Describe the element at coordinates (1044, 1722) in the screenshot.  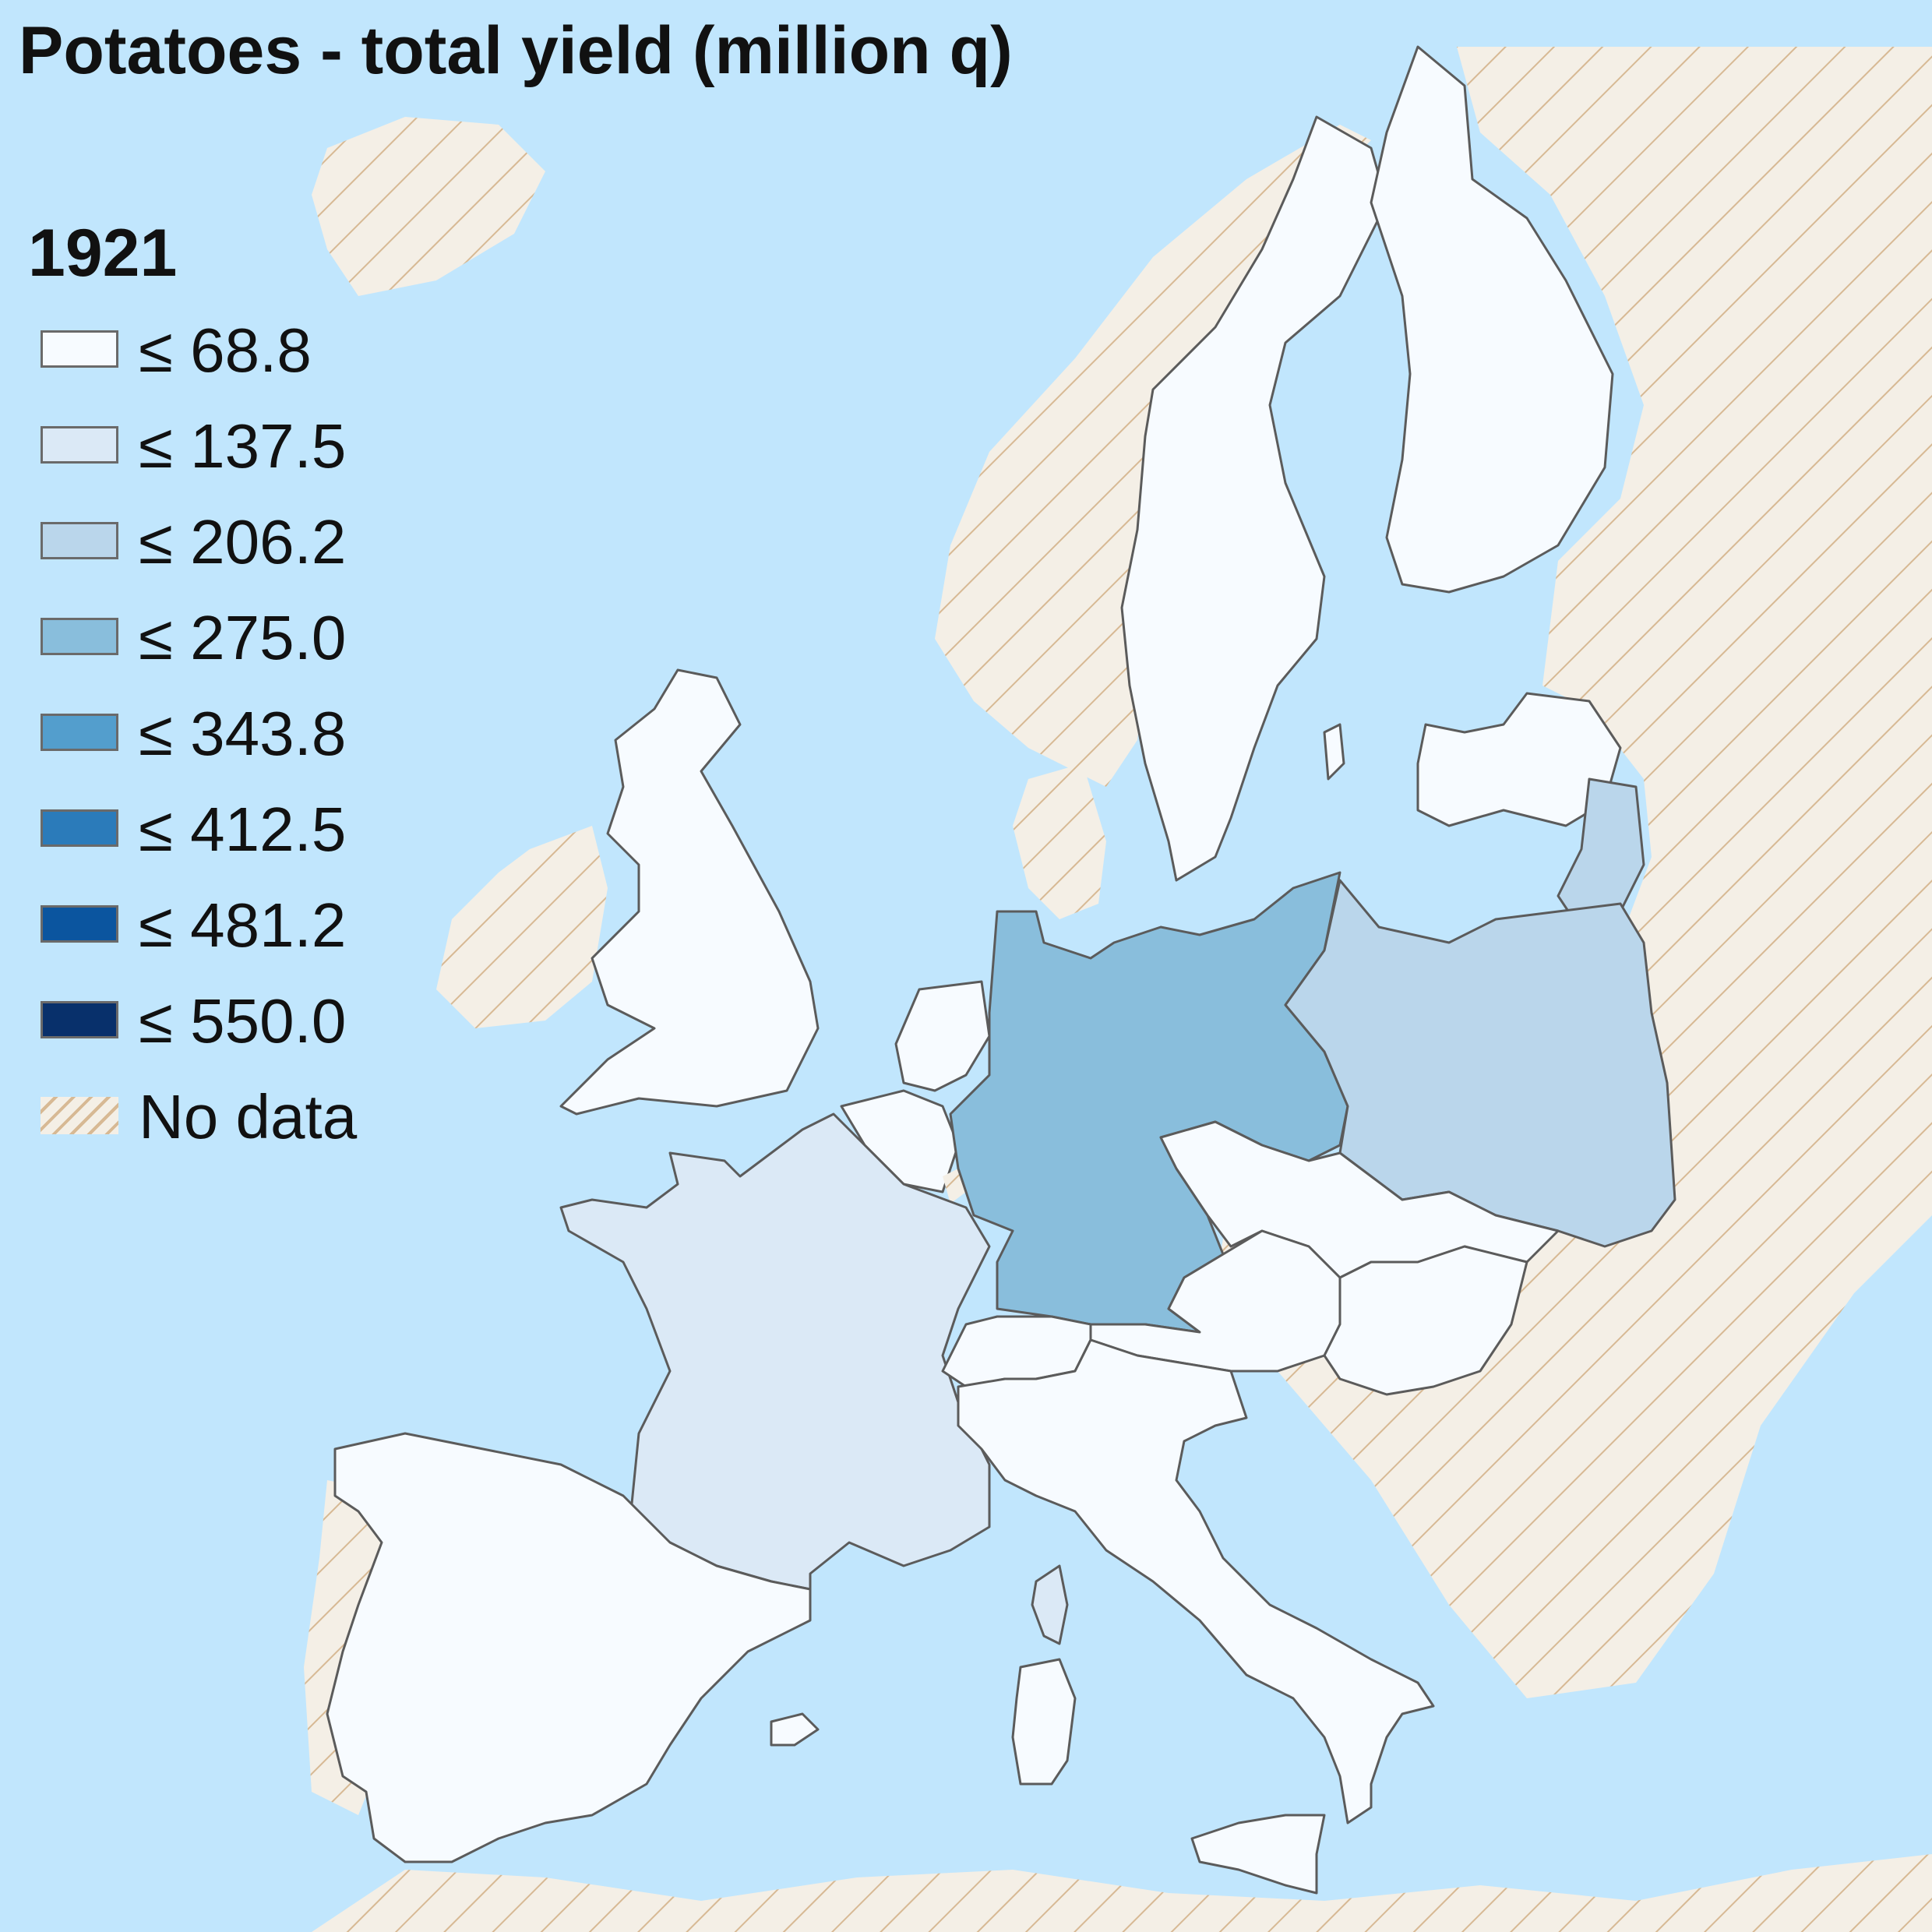
I see `region-sardinia` at that location.